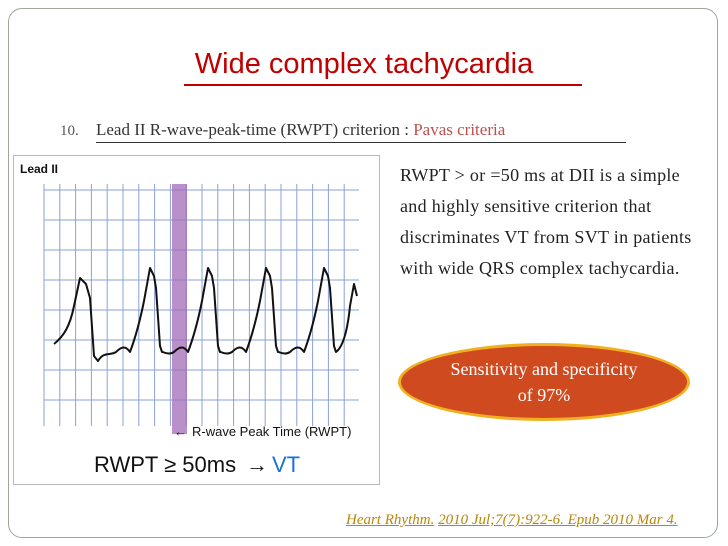 The width and height of the screenshot is (728, 546). I want to click on title-underline, so click(383, 85).